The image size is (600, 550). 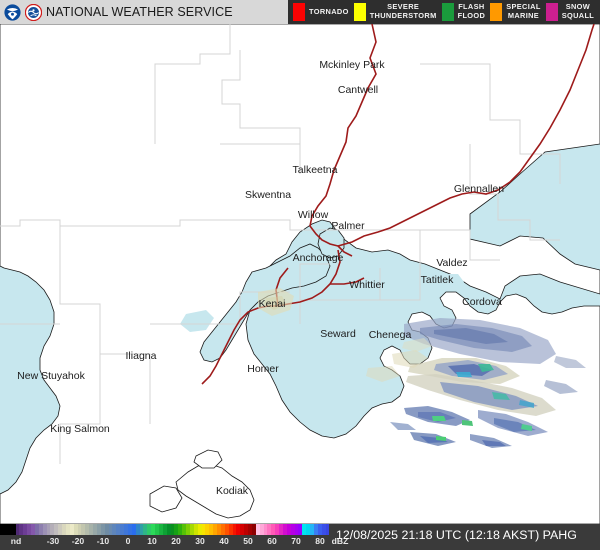 I want to click on city-label-mckinley-park: Mckinley Park, so click(x=352, y=65).